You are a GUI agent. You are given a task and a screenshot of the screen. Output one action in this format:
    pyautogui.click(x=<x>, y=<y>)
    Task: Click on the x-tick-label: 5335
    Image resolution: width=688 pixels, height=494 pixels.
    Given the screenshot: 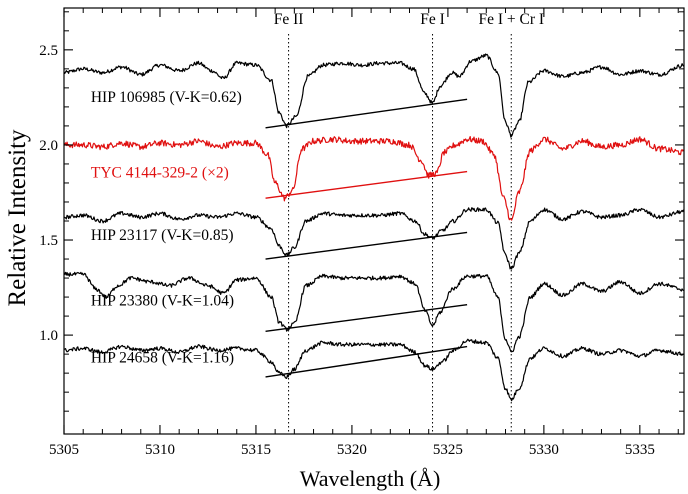 What is the action you would take?
    pyautogui.click(x=640, y=450)
    